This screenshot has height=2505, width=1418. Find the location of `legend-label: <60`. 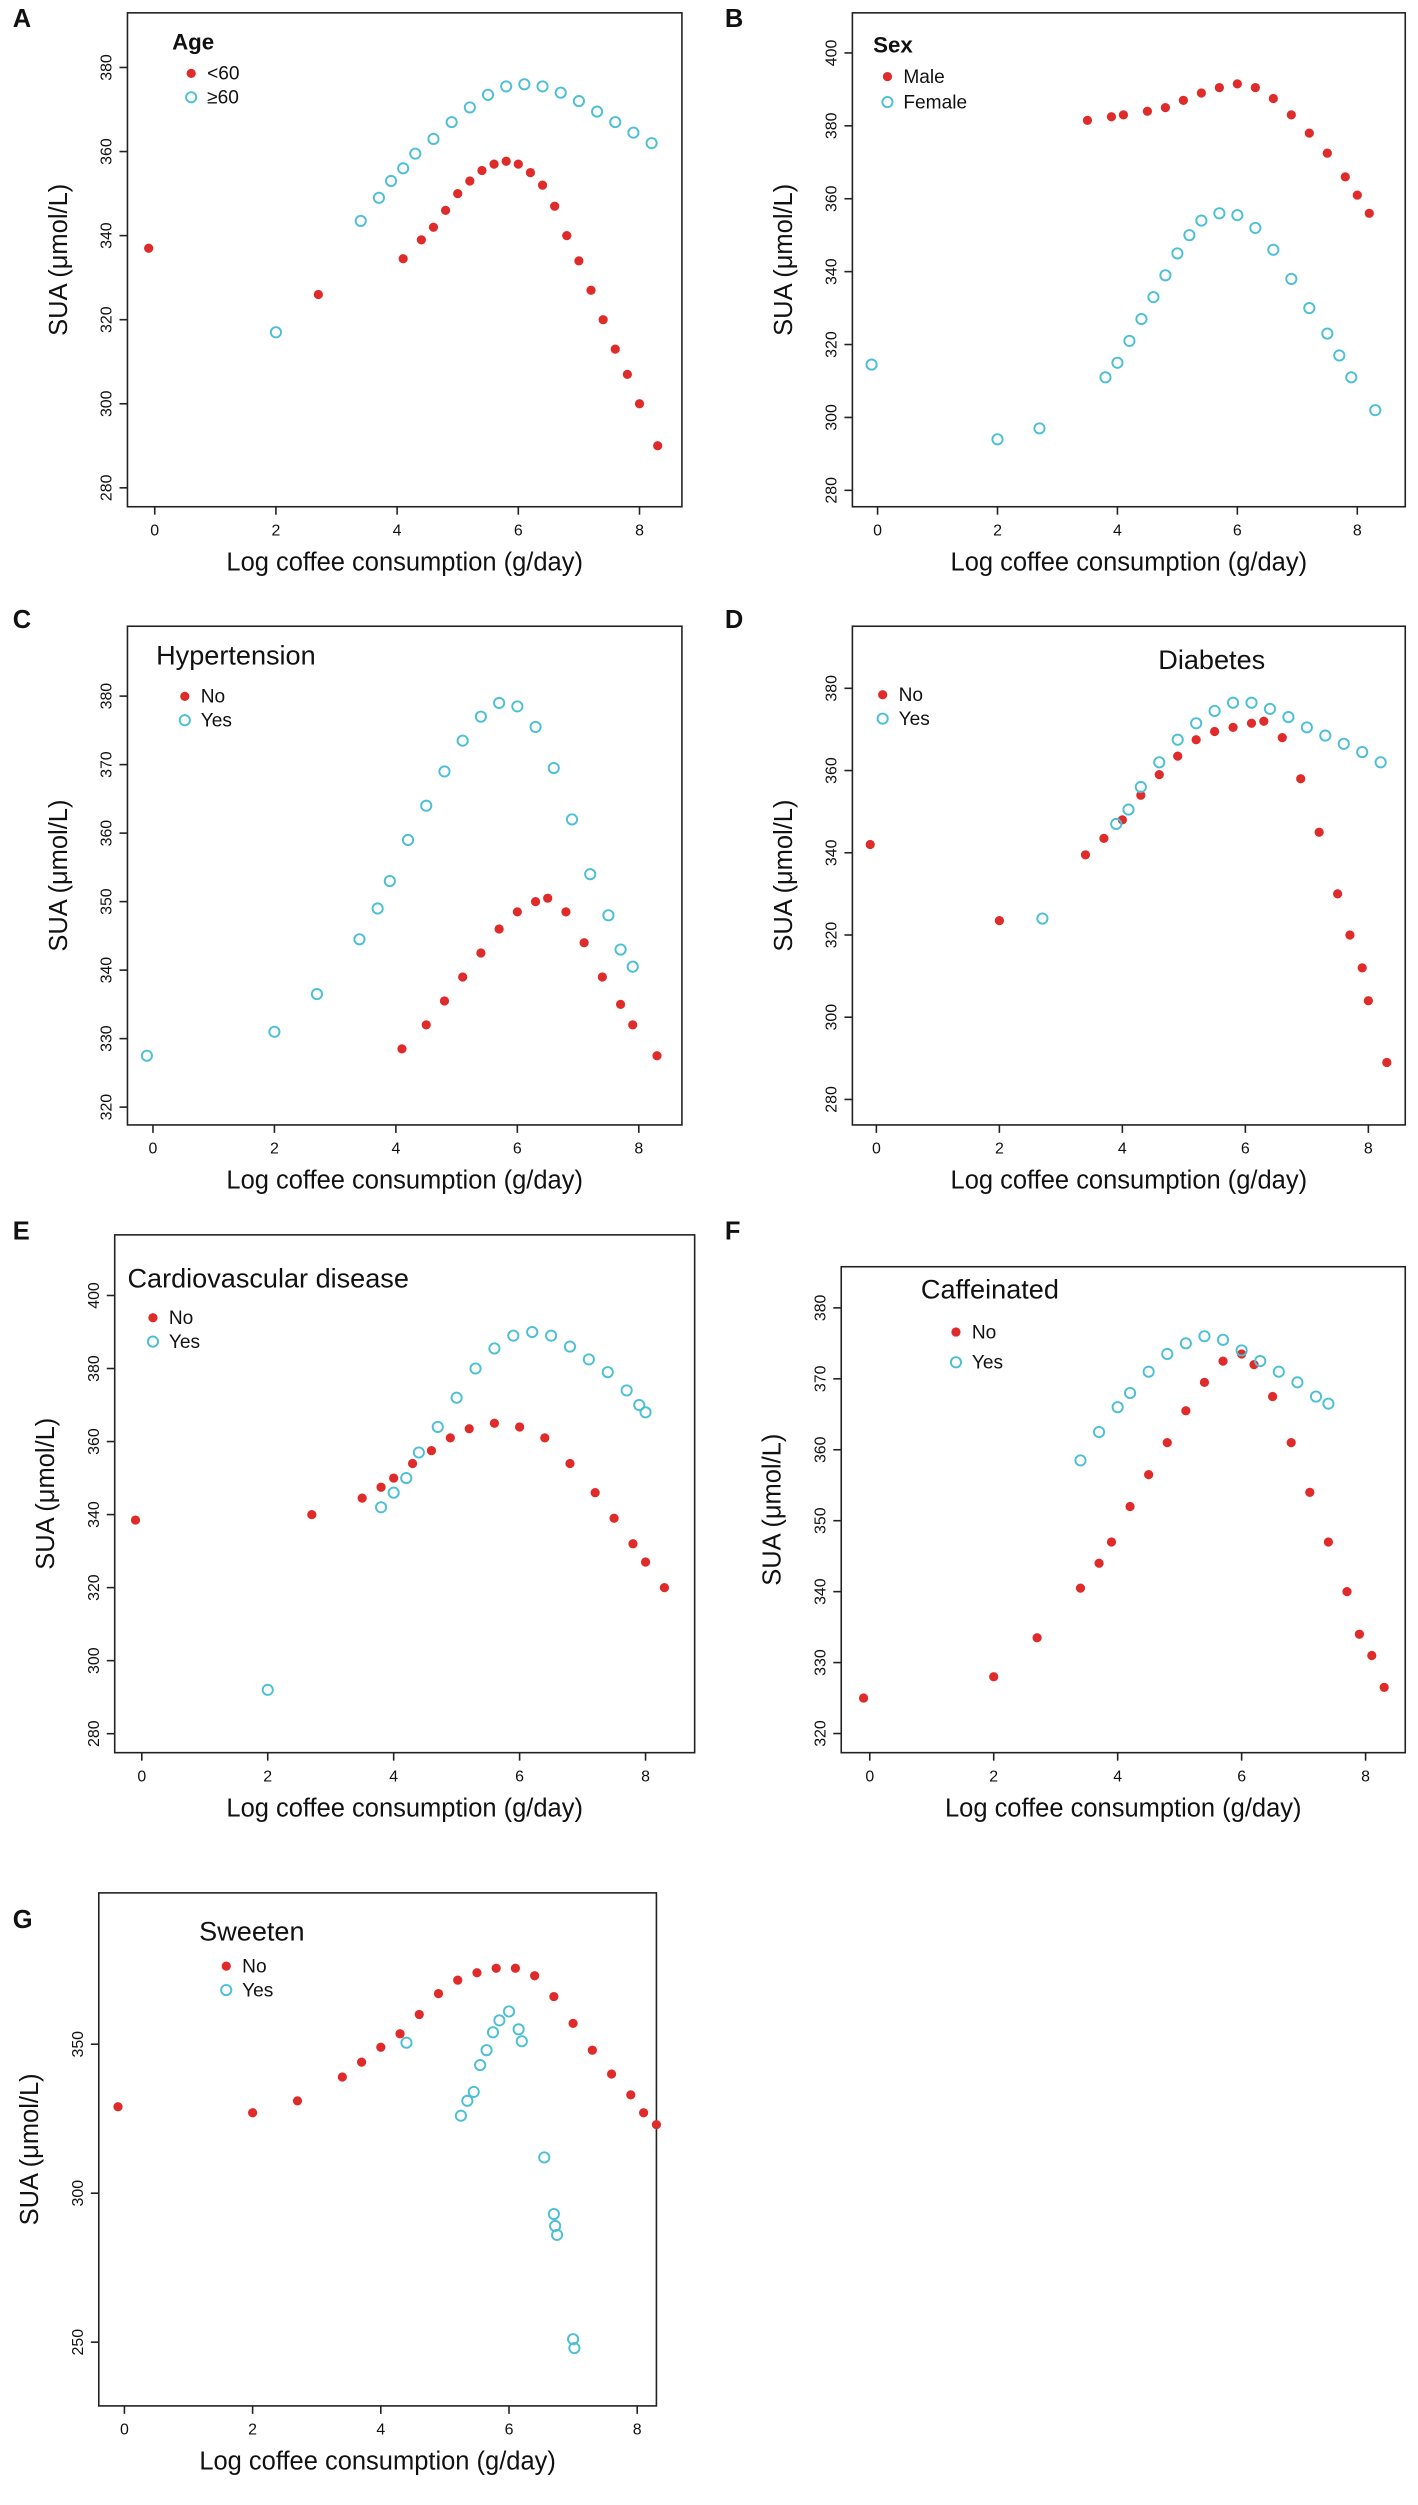

legend-label: <60 is located at coordinates (223, 74).